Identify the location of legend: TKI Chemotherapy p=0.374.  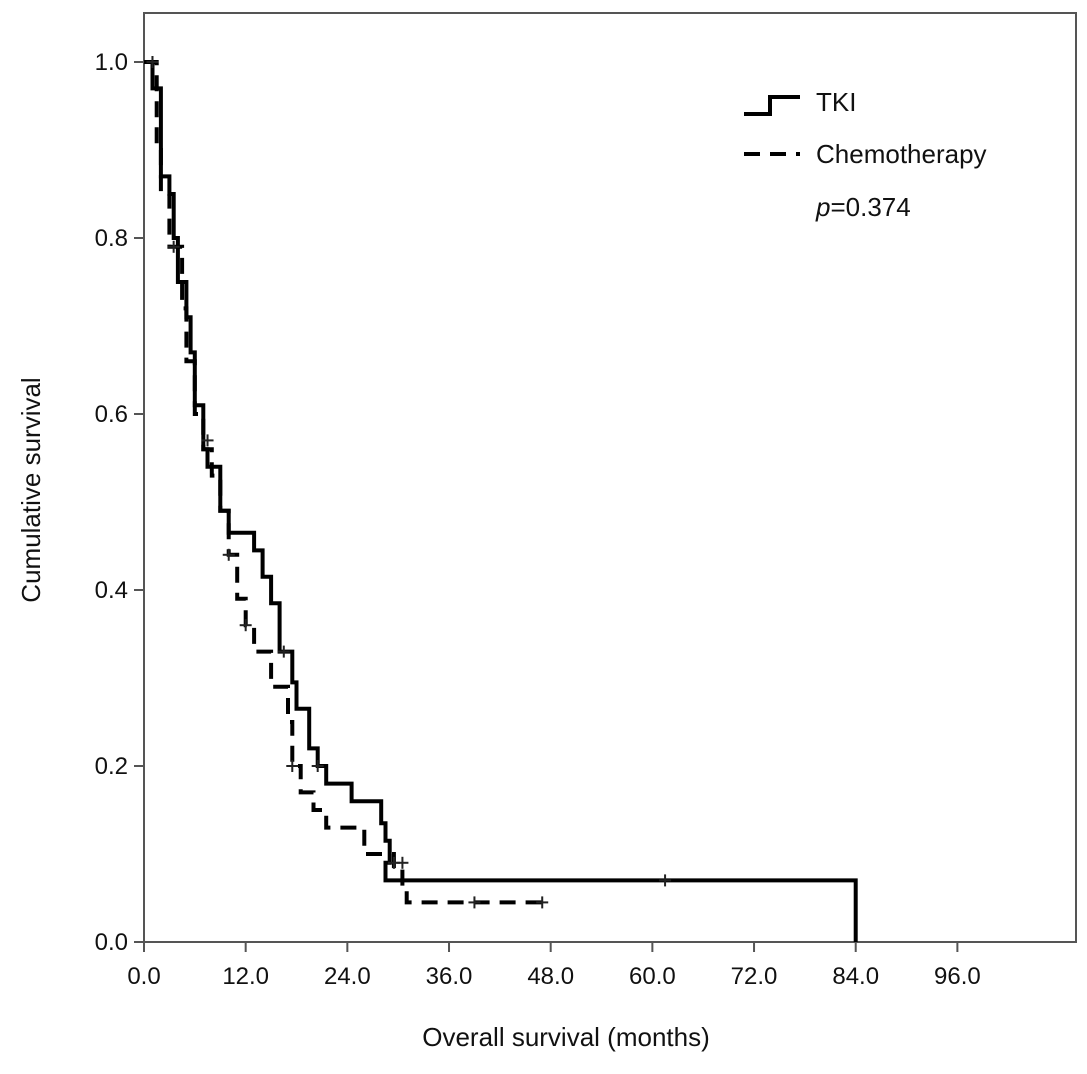
(865, 154).